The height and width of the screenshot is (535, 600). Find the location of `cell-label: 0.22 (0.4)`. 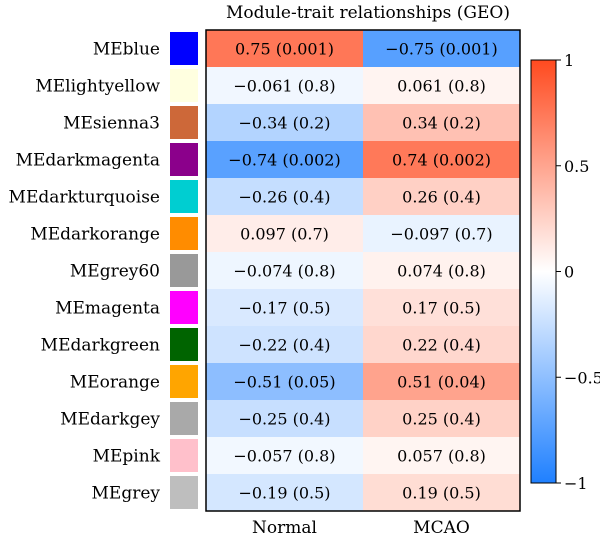

cell-label: 0.22 (0.4) is located at coordinates (441, 345).